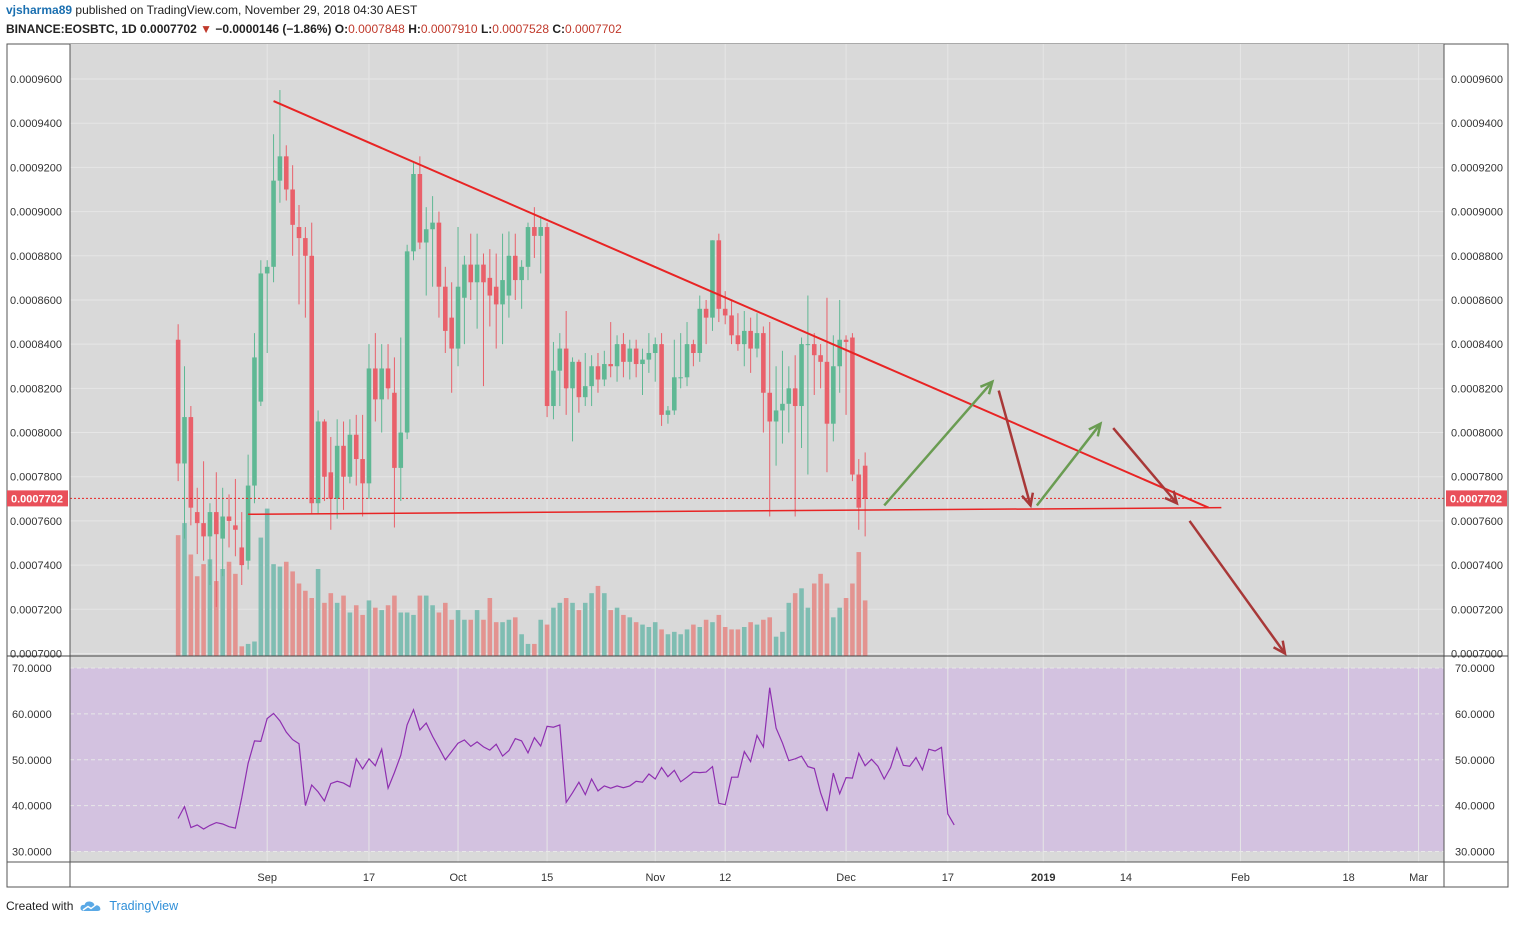 The width and height of the screenshot is (1515, 925). I want to click on time-axis-labels: Sep 17 Oct 15 Nov 12 Dec 17 2019 14 Feb 18 Mar, so click(842, 878).